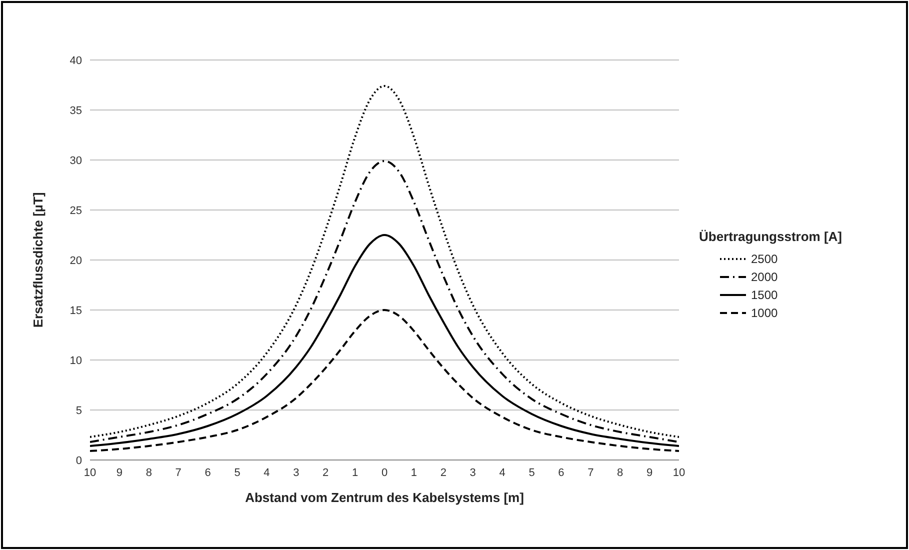 This screenshot has height=550, width=909. I want to click on legend-label: 2000, so click(764, 277).